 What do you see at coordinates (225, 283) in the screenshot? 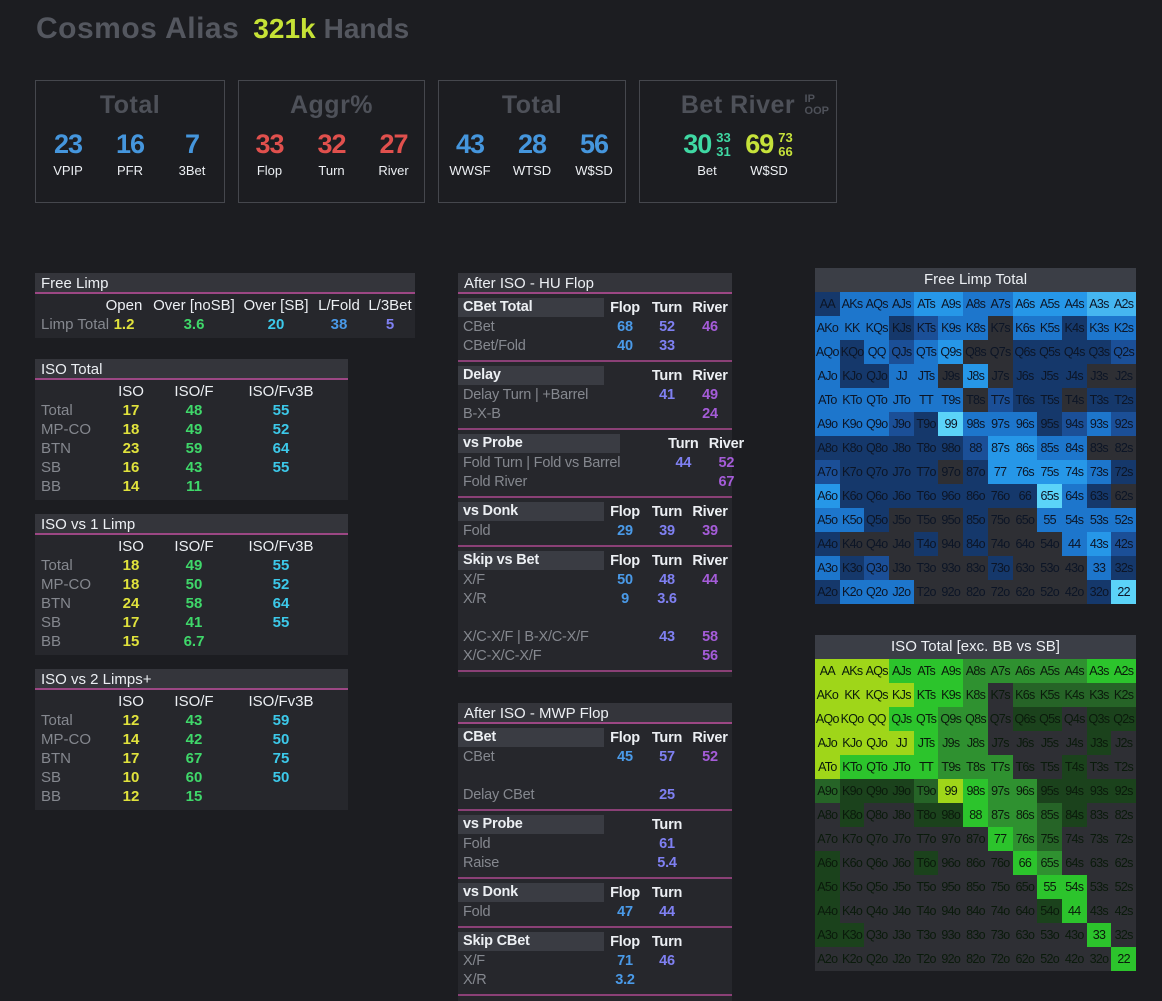
I see `table-title: Free Limp` at bounding box center [225, 283].